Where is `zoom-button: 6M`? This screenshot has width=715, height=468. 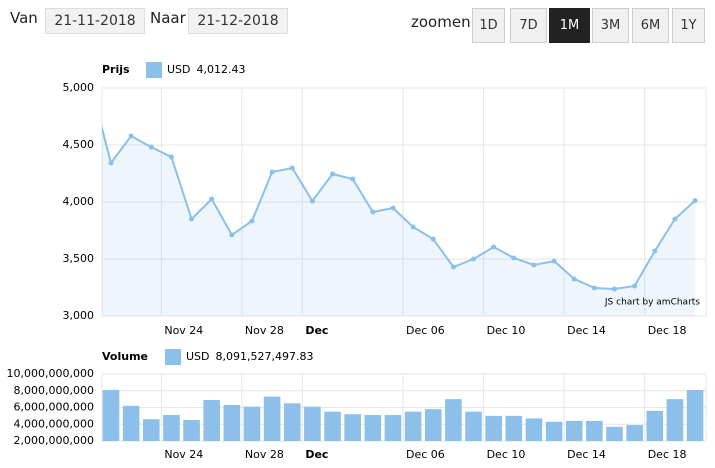
zoom-button: 6M is located at coordinates (650, 25).